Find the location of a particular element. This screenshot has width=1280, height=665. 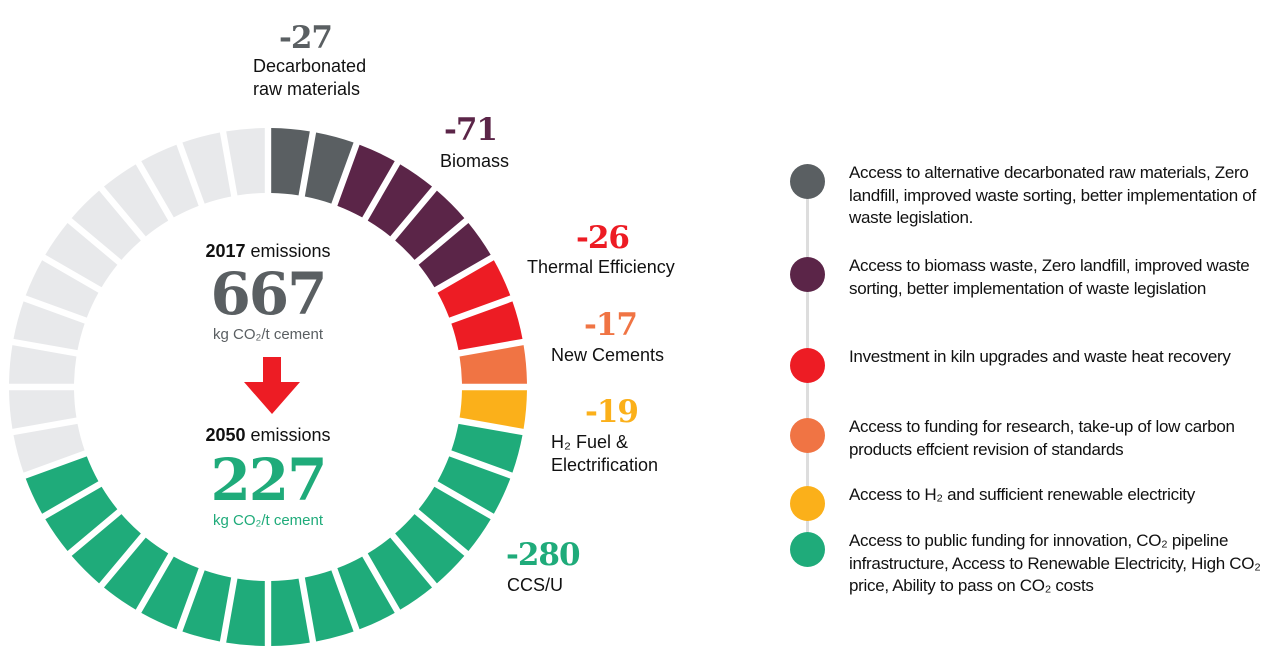

start-year-label: 2017 emissions is located at coordinates (268, 251).